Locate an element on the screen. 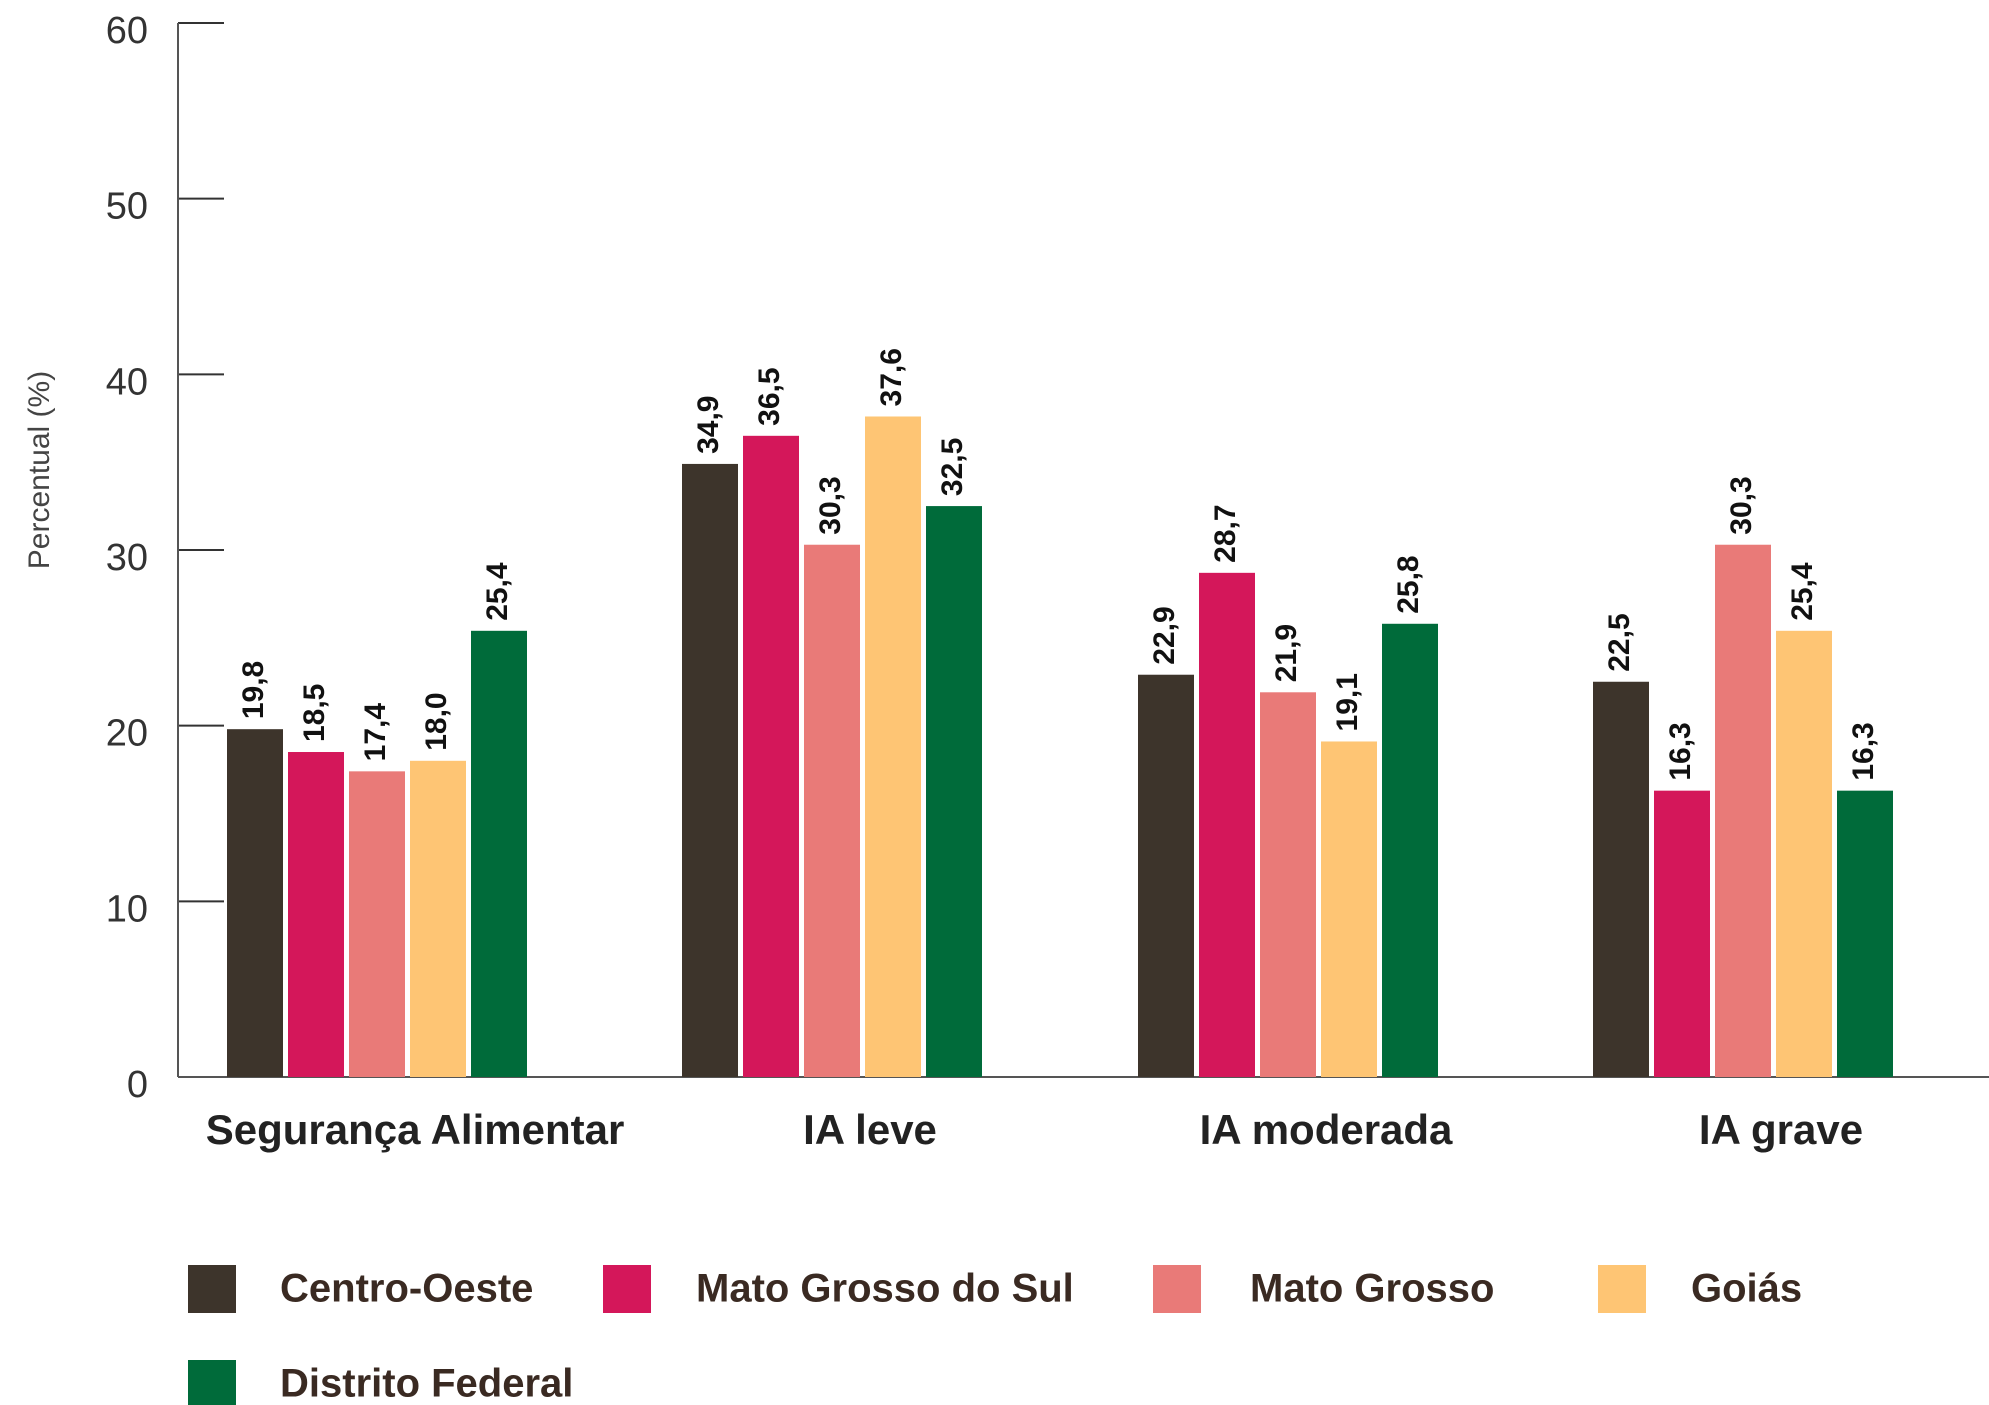 This screenshot has width=1989, height=1405. data-label: 22,9 is located at coordinates (1164, 635).